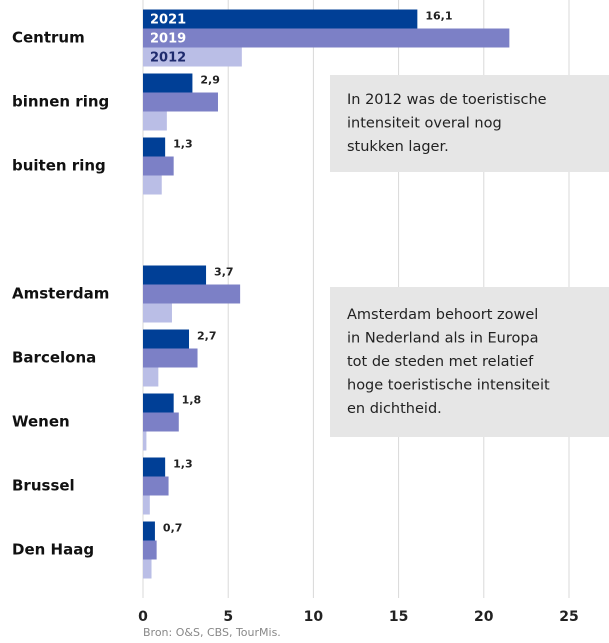 The height and width of the screenshot is (643, 609). Describe the element at coordinates (168, 58) in the screenshot. I see `legend-label: 2012` at that location.